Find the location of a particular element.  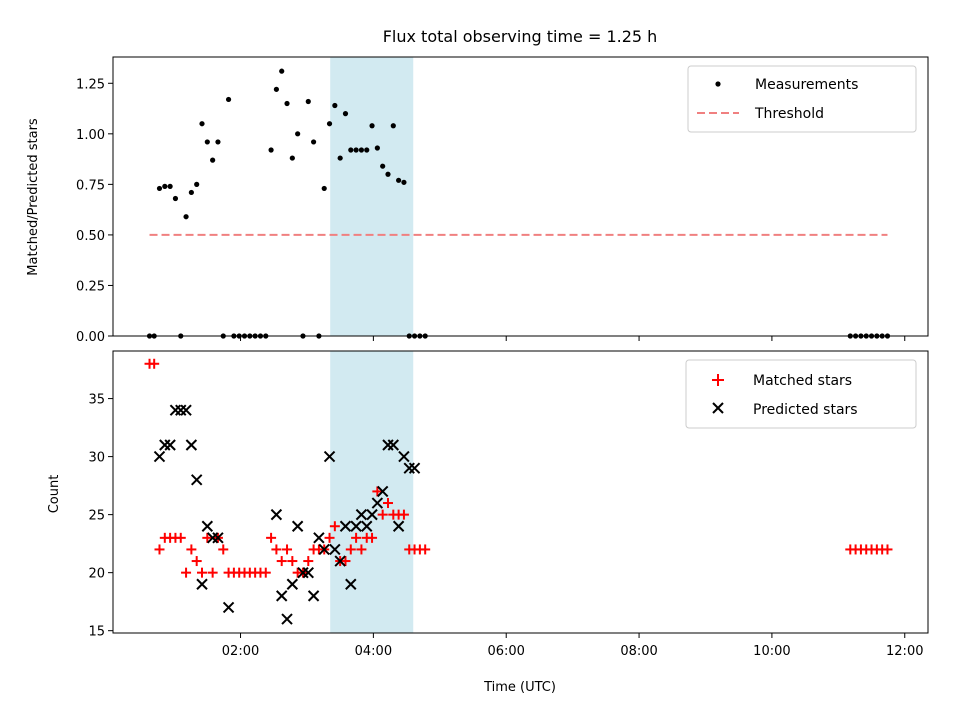

legend-matched-marker is located at coordinates (718, 380).